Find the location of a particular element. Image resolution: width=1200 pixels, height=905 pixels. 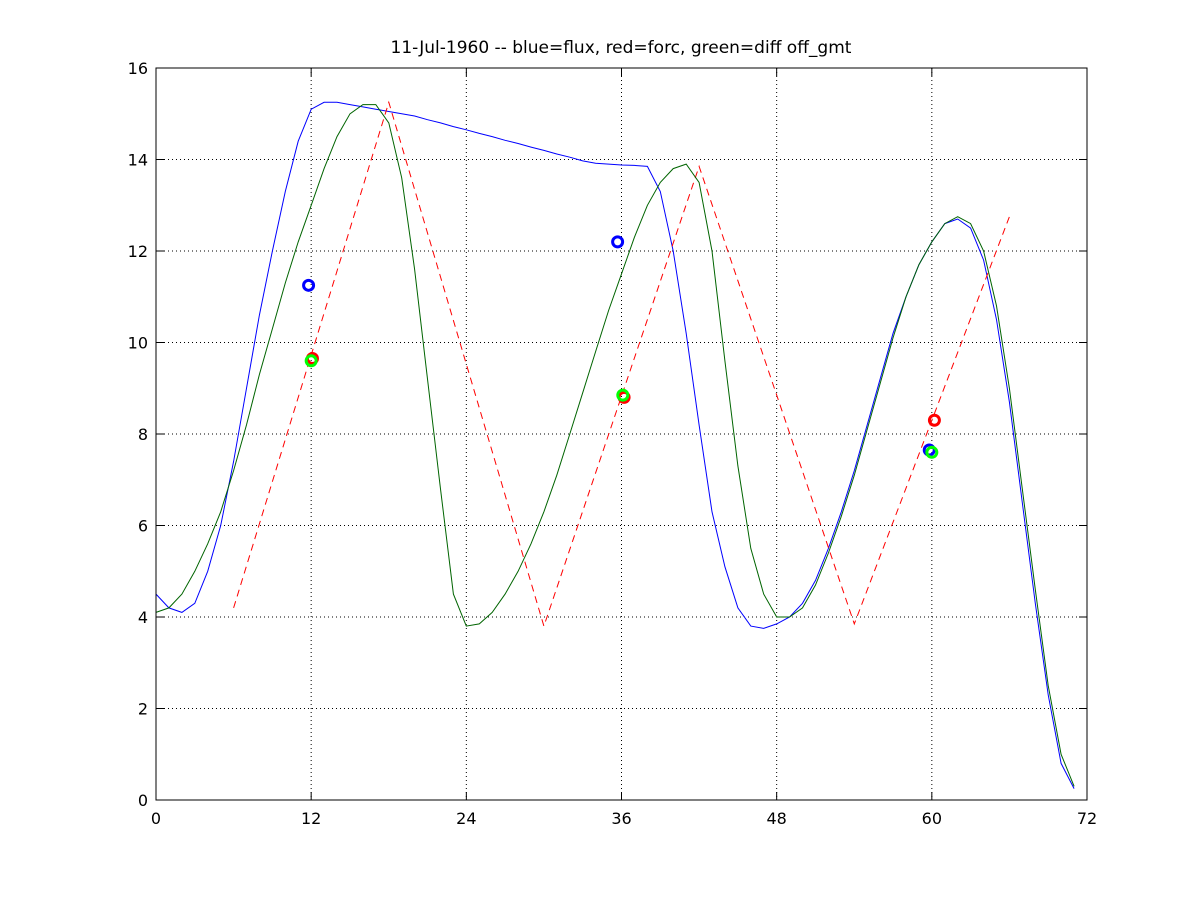

y-tick-label: 16 is located at coordinates (138, 68).